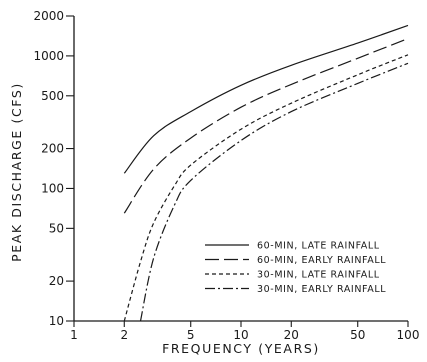  What do you see at coordinates (74, 335) in the screenshot?
I see `x-tick-label: 1` at bounding box center [74, 335].